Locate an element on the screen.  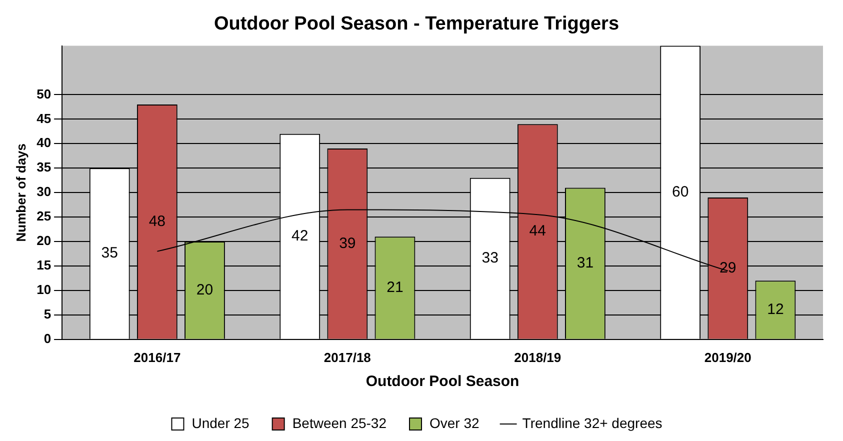
x-tick-label: 2017/18 is located at coordinates (347, 357).